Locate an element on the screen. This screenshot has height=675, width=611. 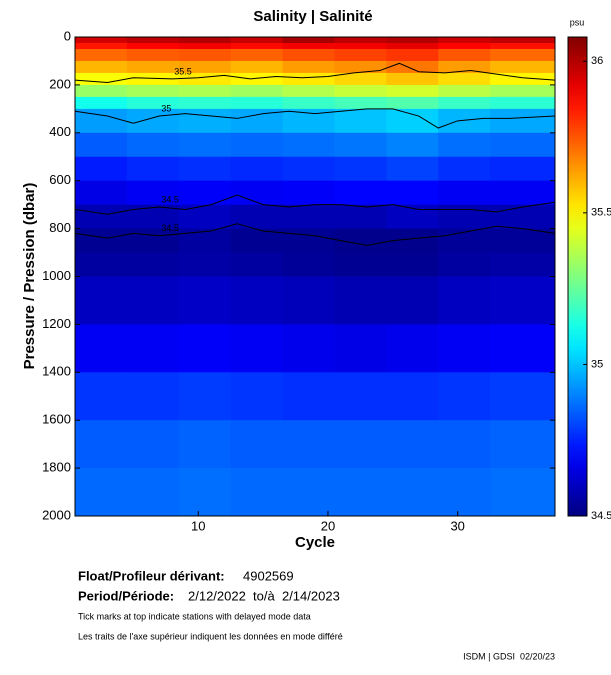
x-tick-label: 10 is located at coordinates (198, 525).